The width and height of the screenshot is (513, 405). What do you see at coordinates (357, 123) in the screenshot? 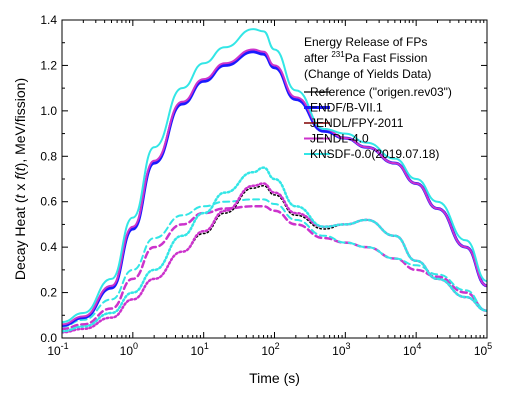
I see `legend-entry-label: JENDL/FPY-2011` at bounding box center [357, 123].